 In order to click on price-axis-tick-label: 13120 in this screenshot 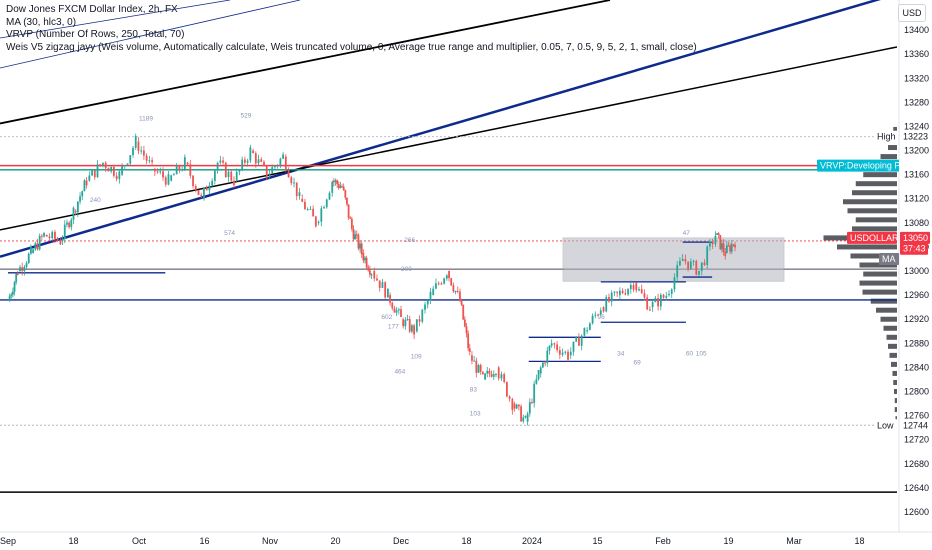, I will do `click(916, 199)`.